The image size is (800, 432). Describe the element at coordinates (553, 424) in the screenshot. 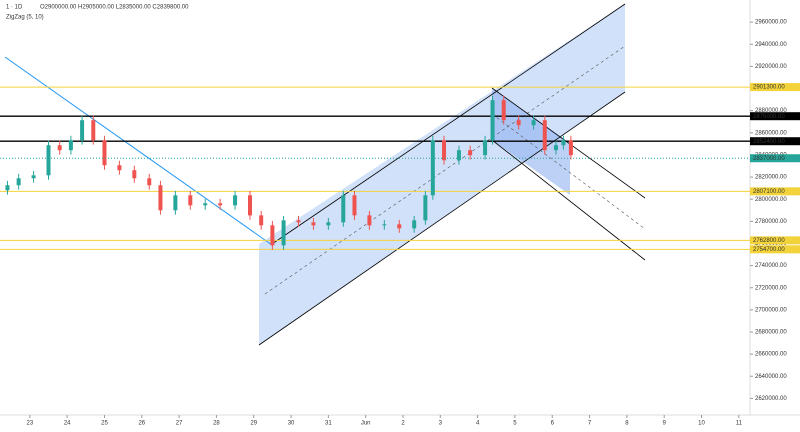

I see `x-tick-label: 6` at that location.